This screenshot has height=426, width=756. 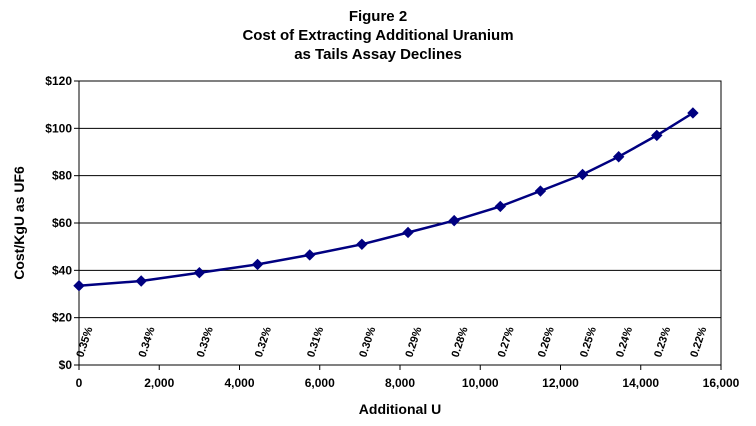 I want to click on data-point-label: 0.34%, so click(x=147, y=342).